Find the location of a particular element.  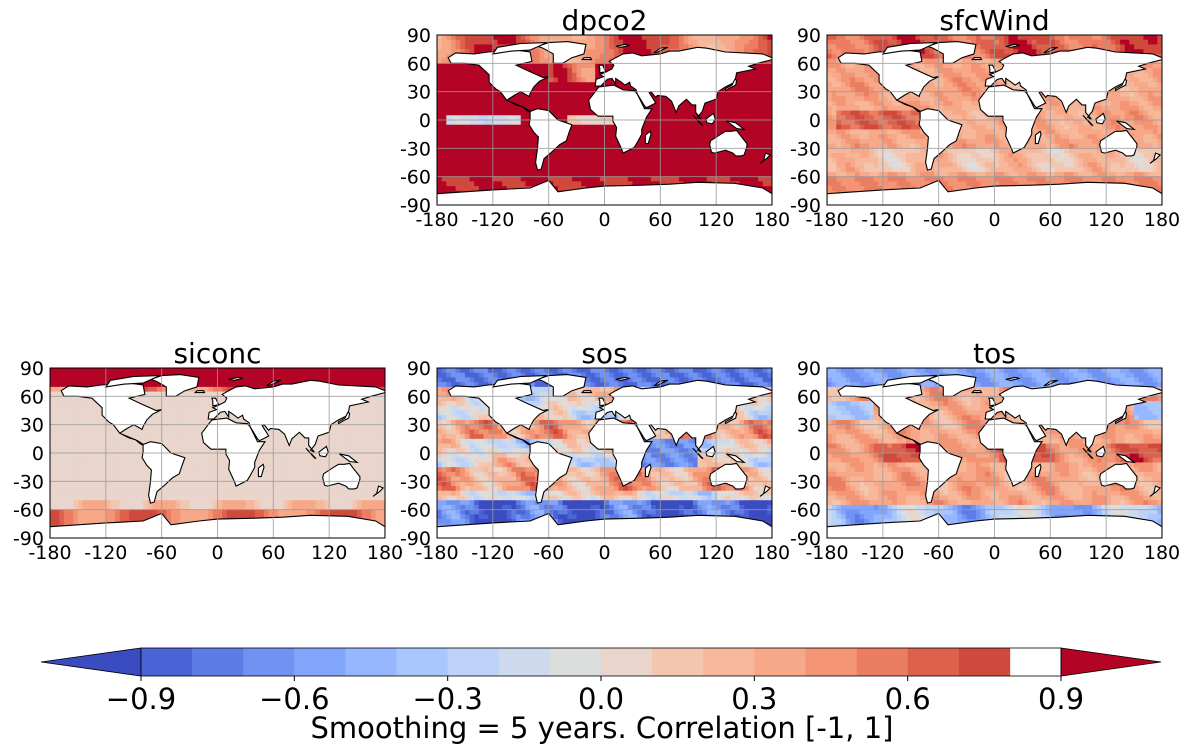

coastline is located at coordinates (765, 158).